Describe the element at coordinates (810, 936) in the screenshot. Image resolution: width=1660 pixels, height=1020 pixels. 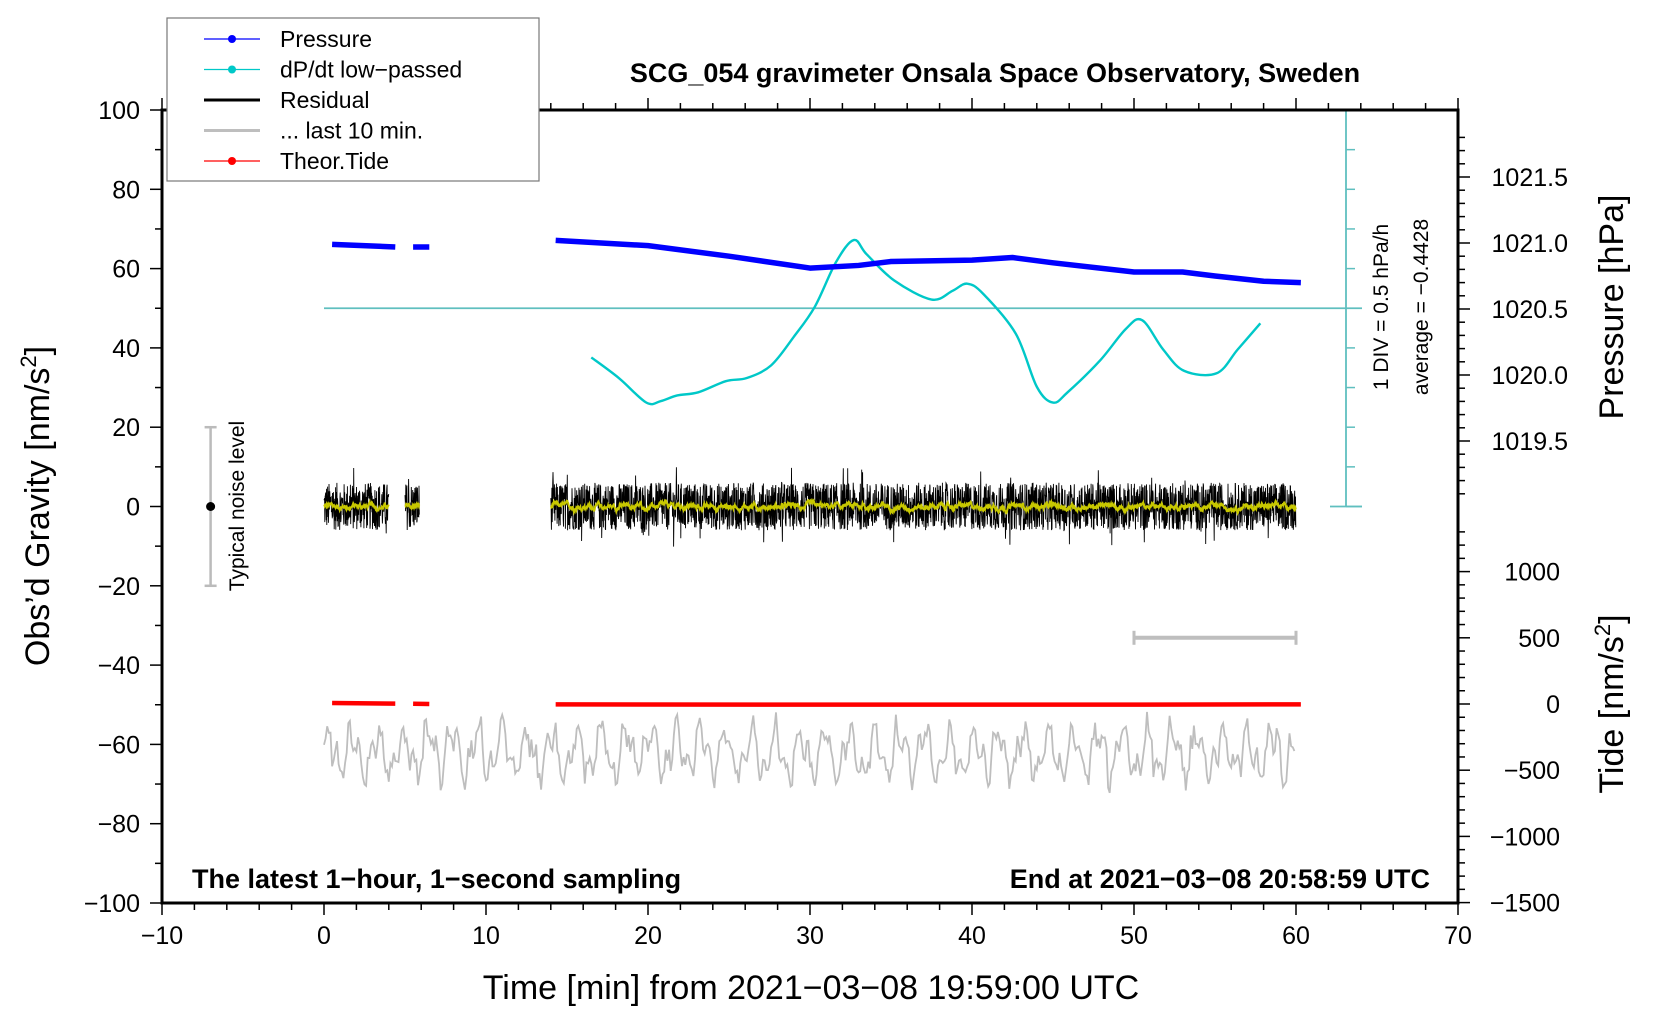
I see `x-tick-label: 30` at that location.